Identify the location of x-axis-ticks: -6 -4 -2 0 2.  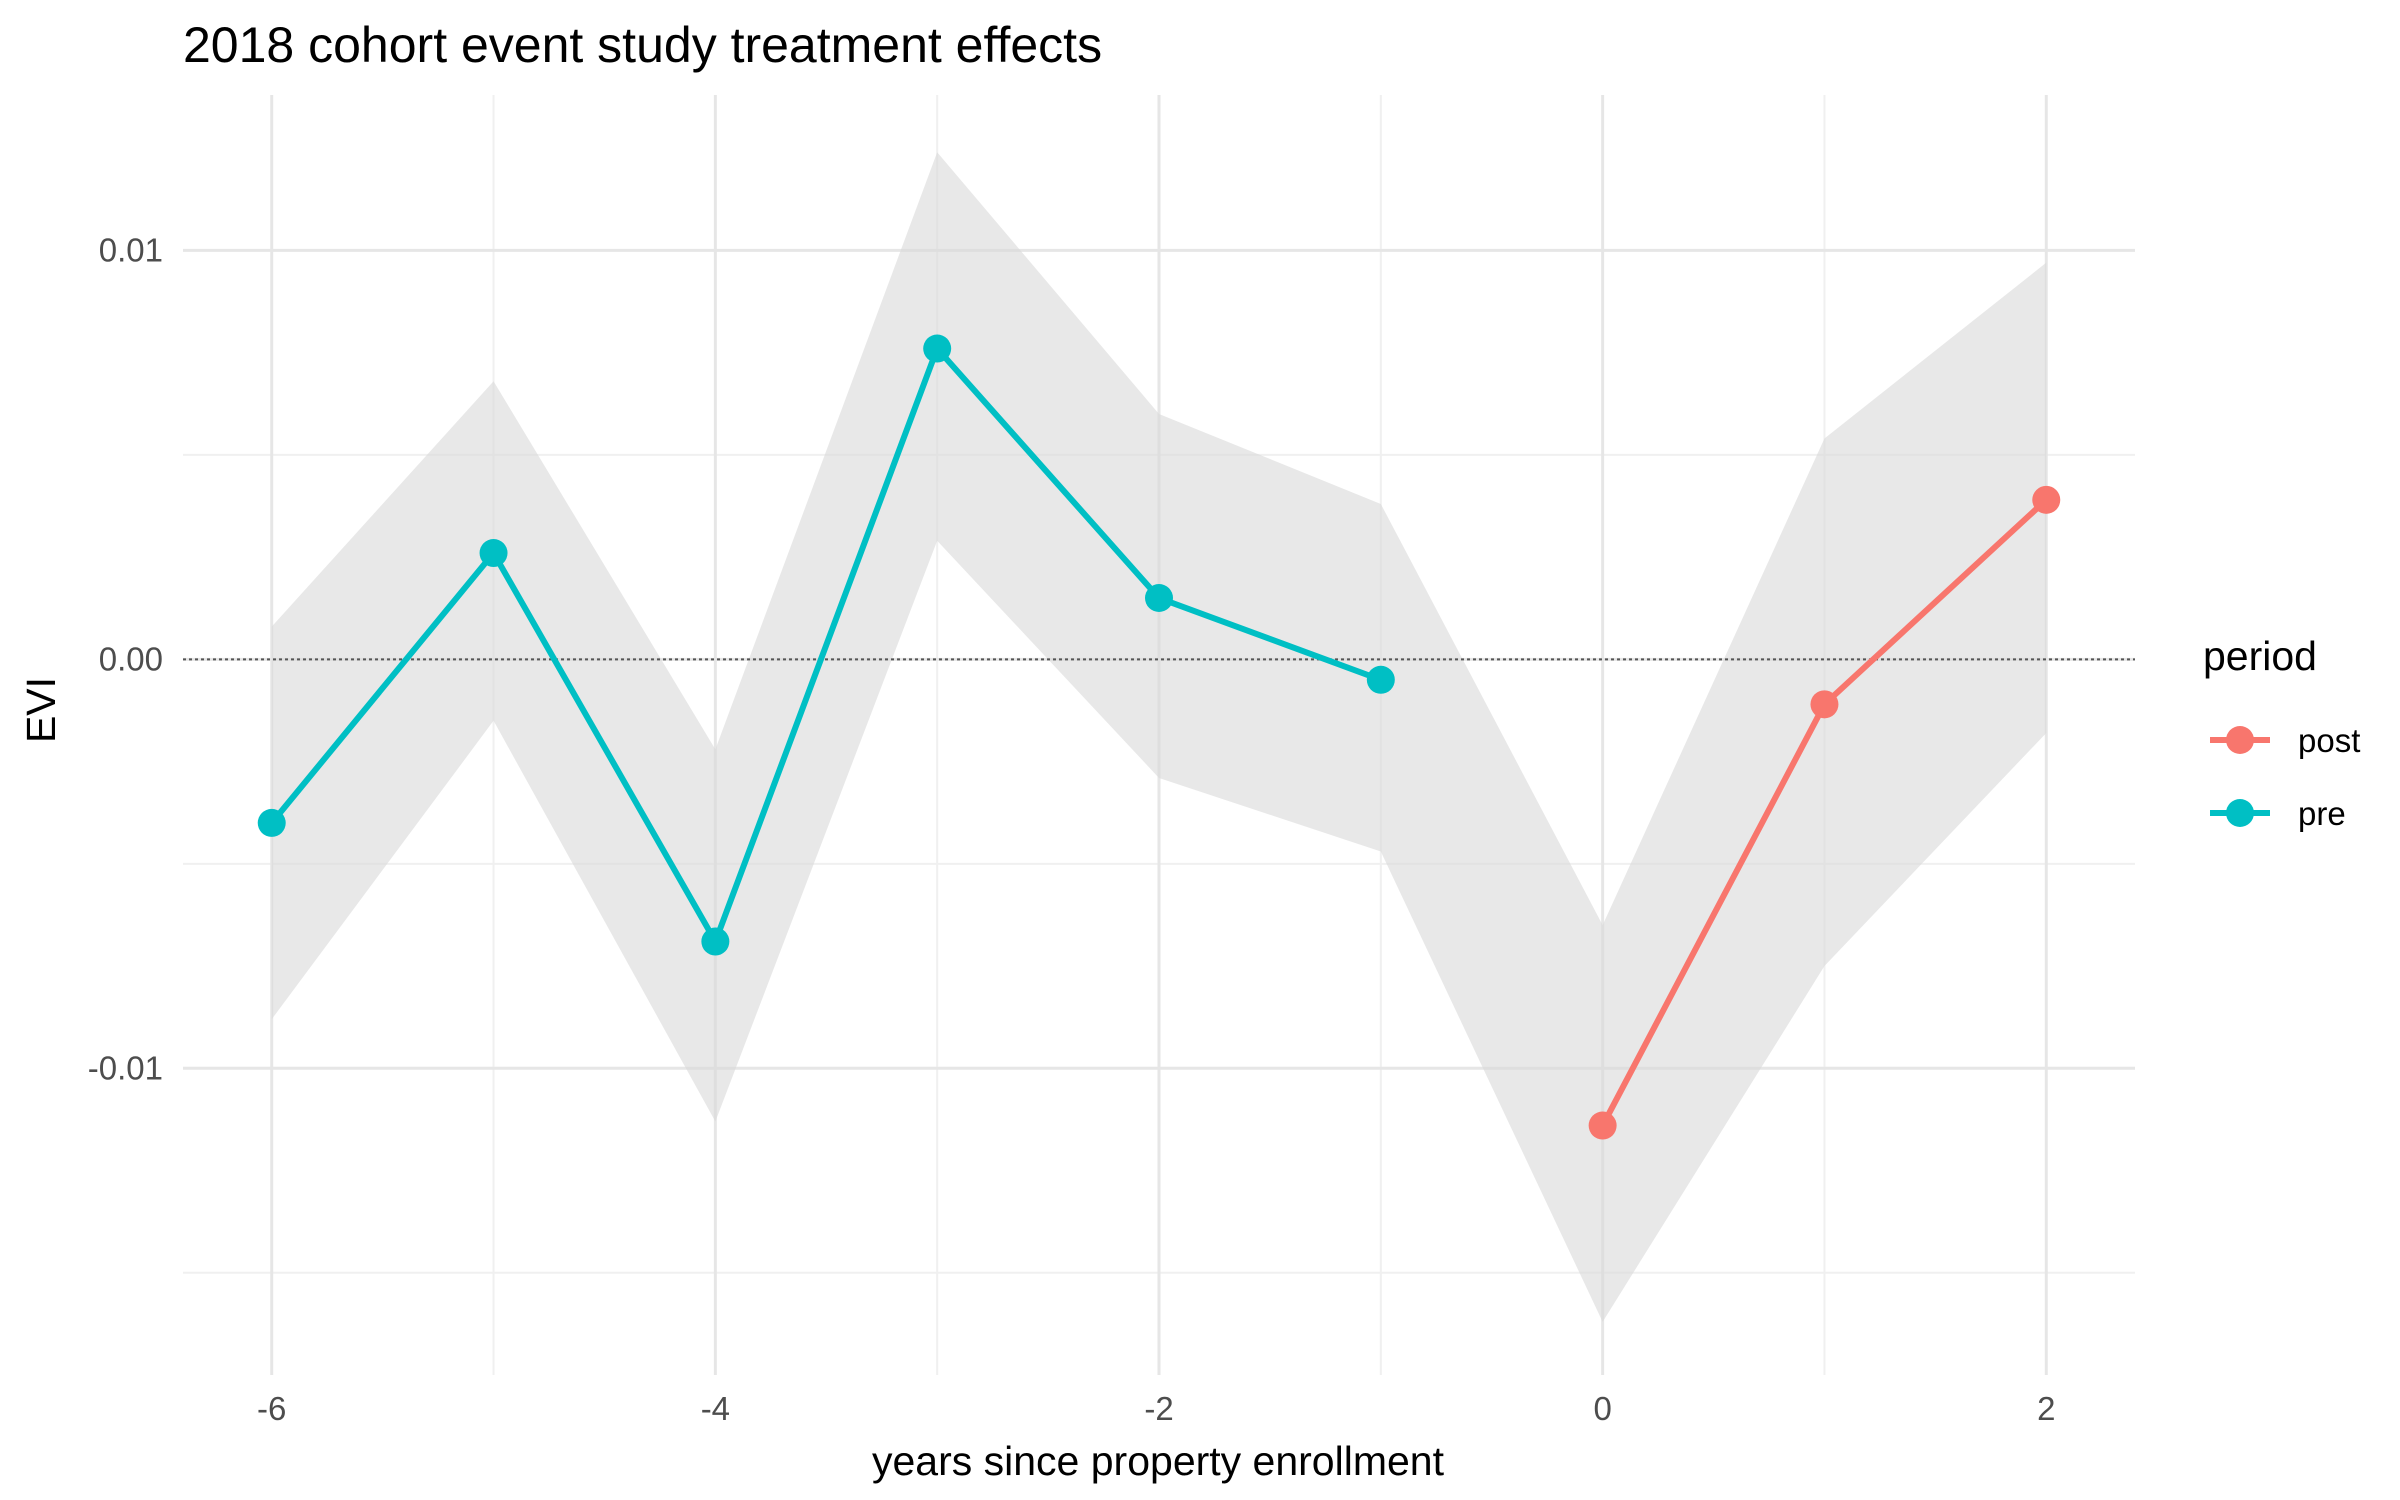
(1156, 1408).